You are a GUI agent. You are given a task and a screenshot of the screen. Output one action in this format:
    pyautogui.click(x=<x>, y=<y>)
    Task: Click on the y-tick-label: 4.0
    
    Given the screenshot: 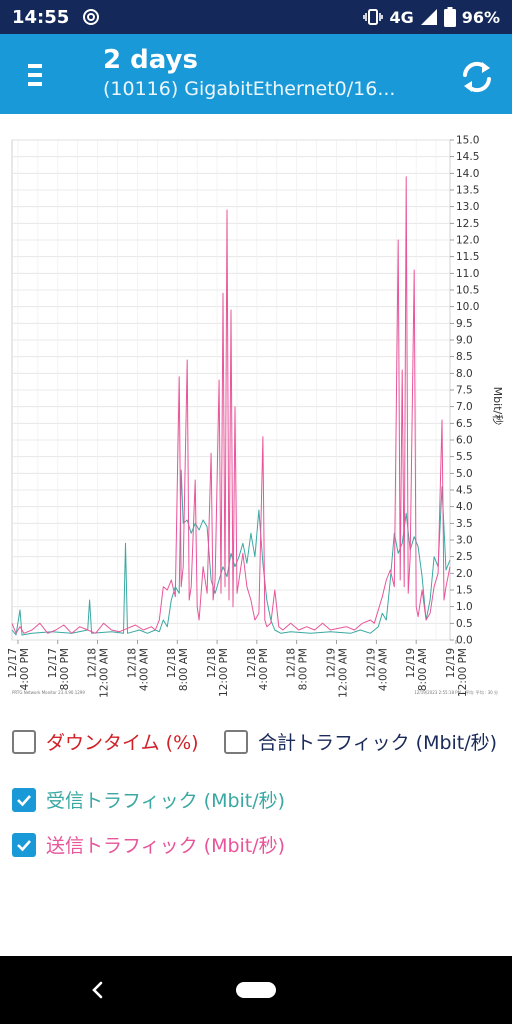 What is the action you would take?
    pyautogui.click(x=464, y=507)
    